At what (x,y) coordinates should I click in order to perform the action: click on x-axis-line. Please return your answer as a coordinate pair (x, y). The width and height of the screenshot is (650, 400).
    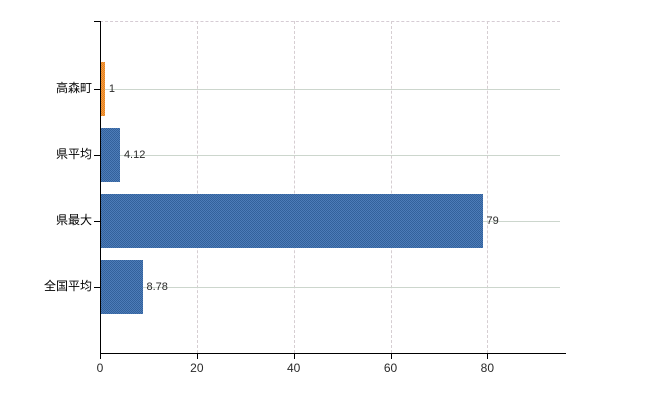
    Looking at the image, I should click on (333, 353).